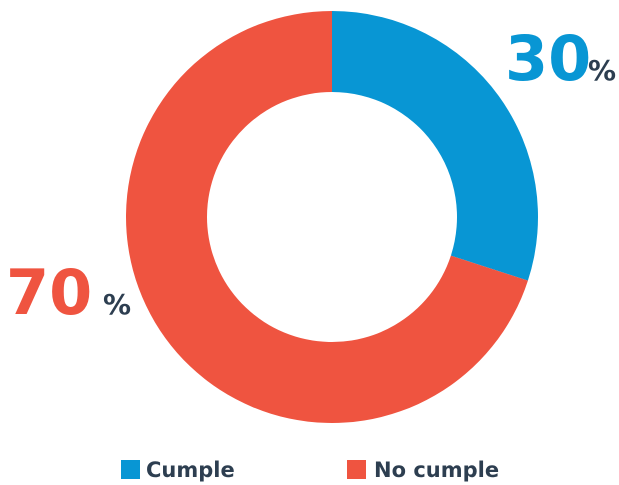  I want to click on legend-swatch-cumple, so click(130, 469).